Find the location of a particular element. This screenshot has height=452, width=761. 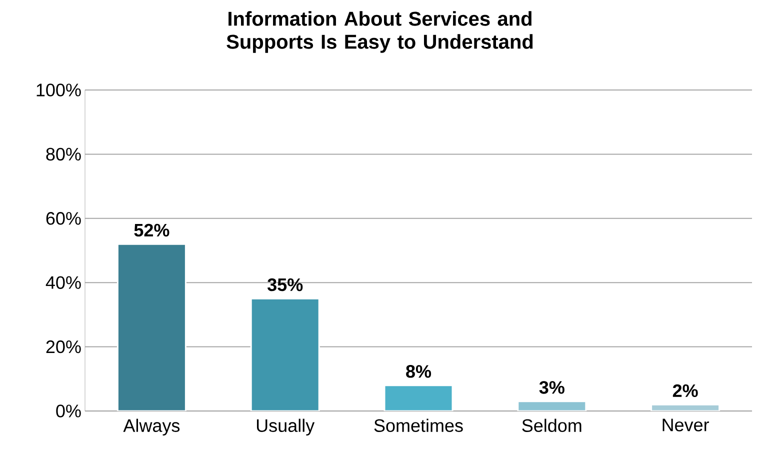

y-tick-label: 20% is located at coordinates (63, 347).